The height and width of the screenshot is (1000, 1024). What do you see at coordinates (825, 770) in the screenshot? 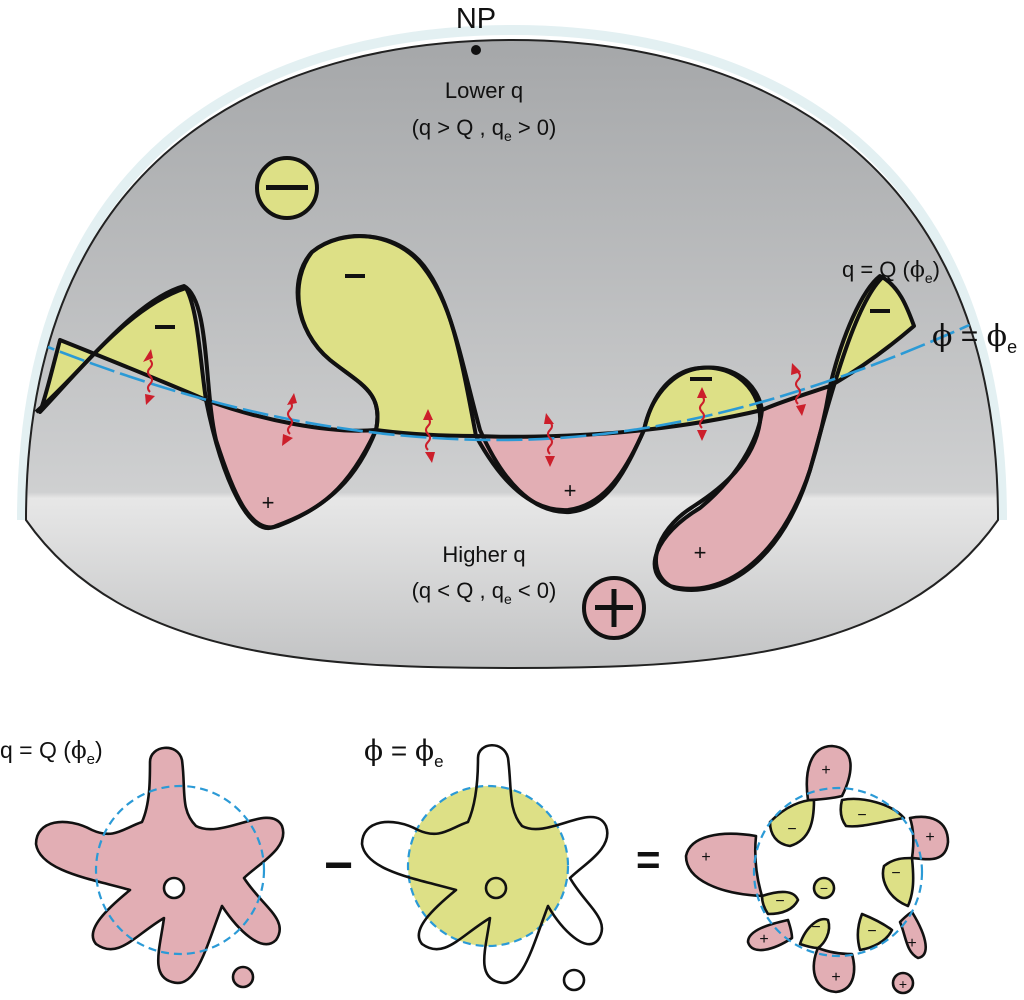
I see `diff-plus-top: +` at bounding box center [825, 770].